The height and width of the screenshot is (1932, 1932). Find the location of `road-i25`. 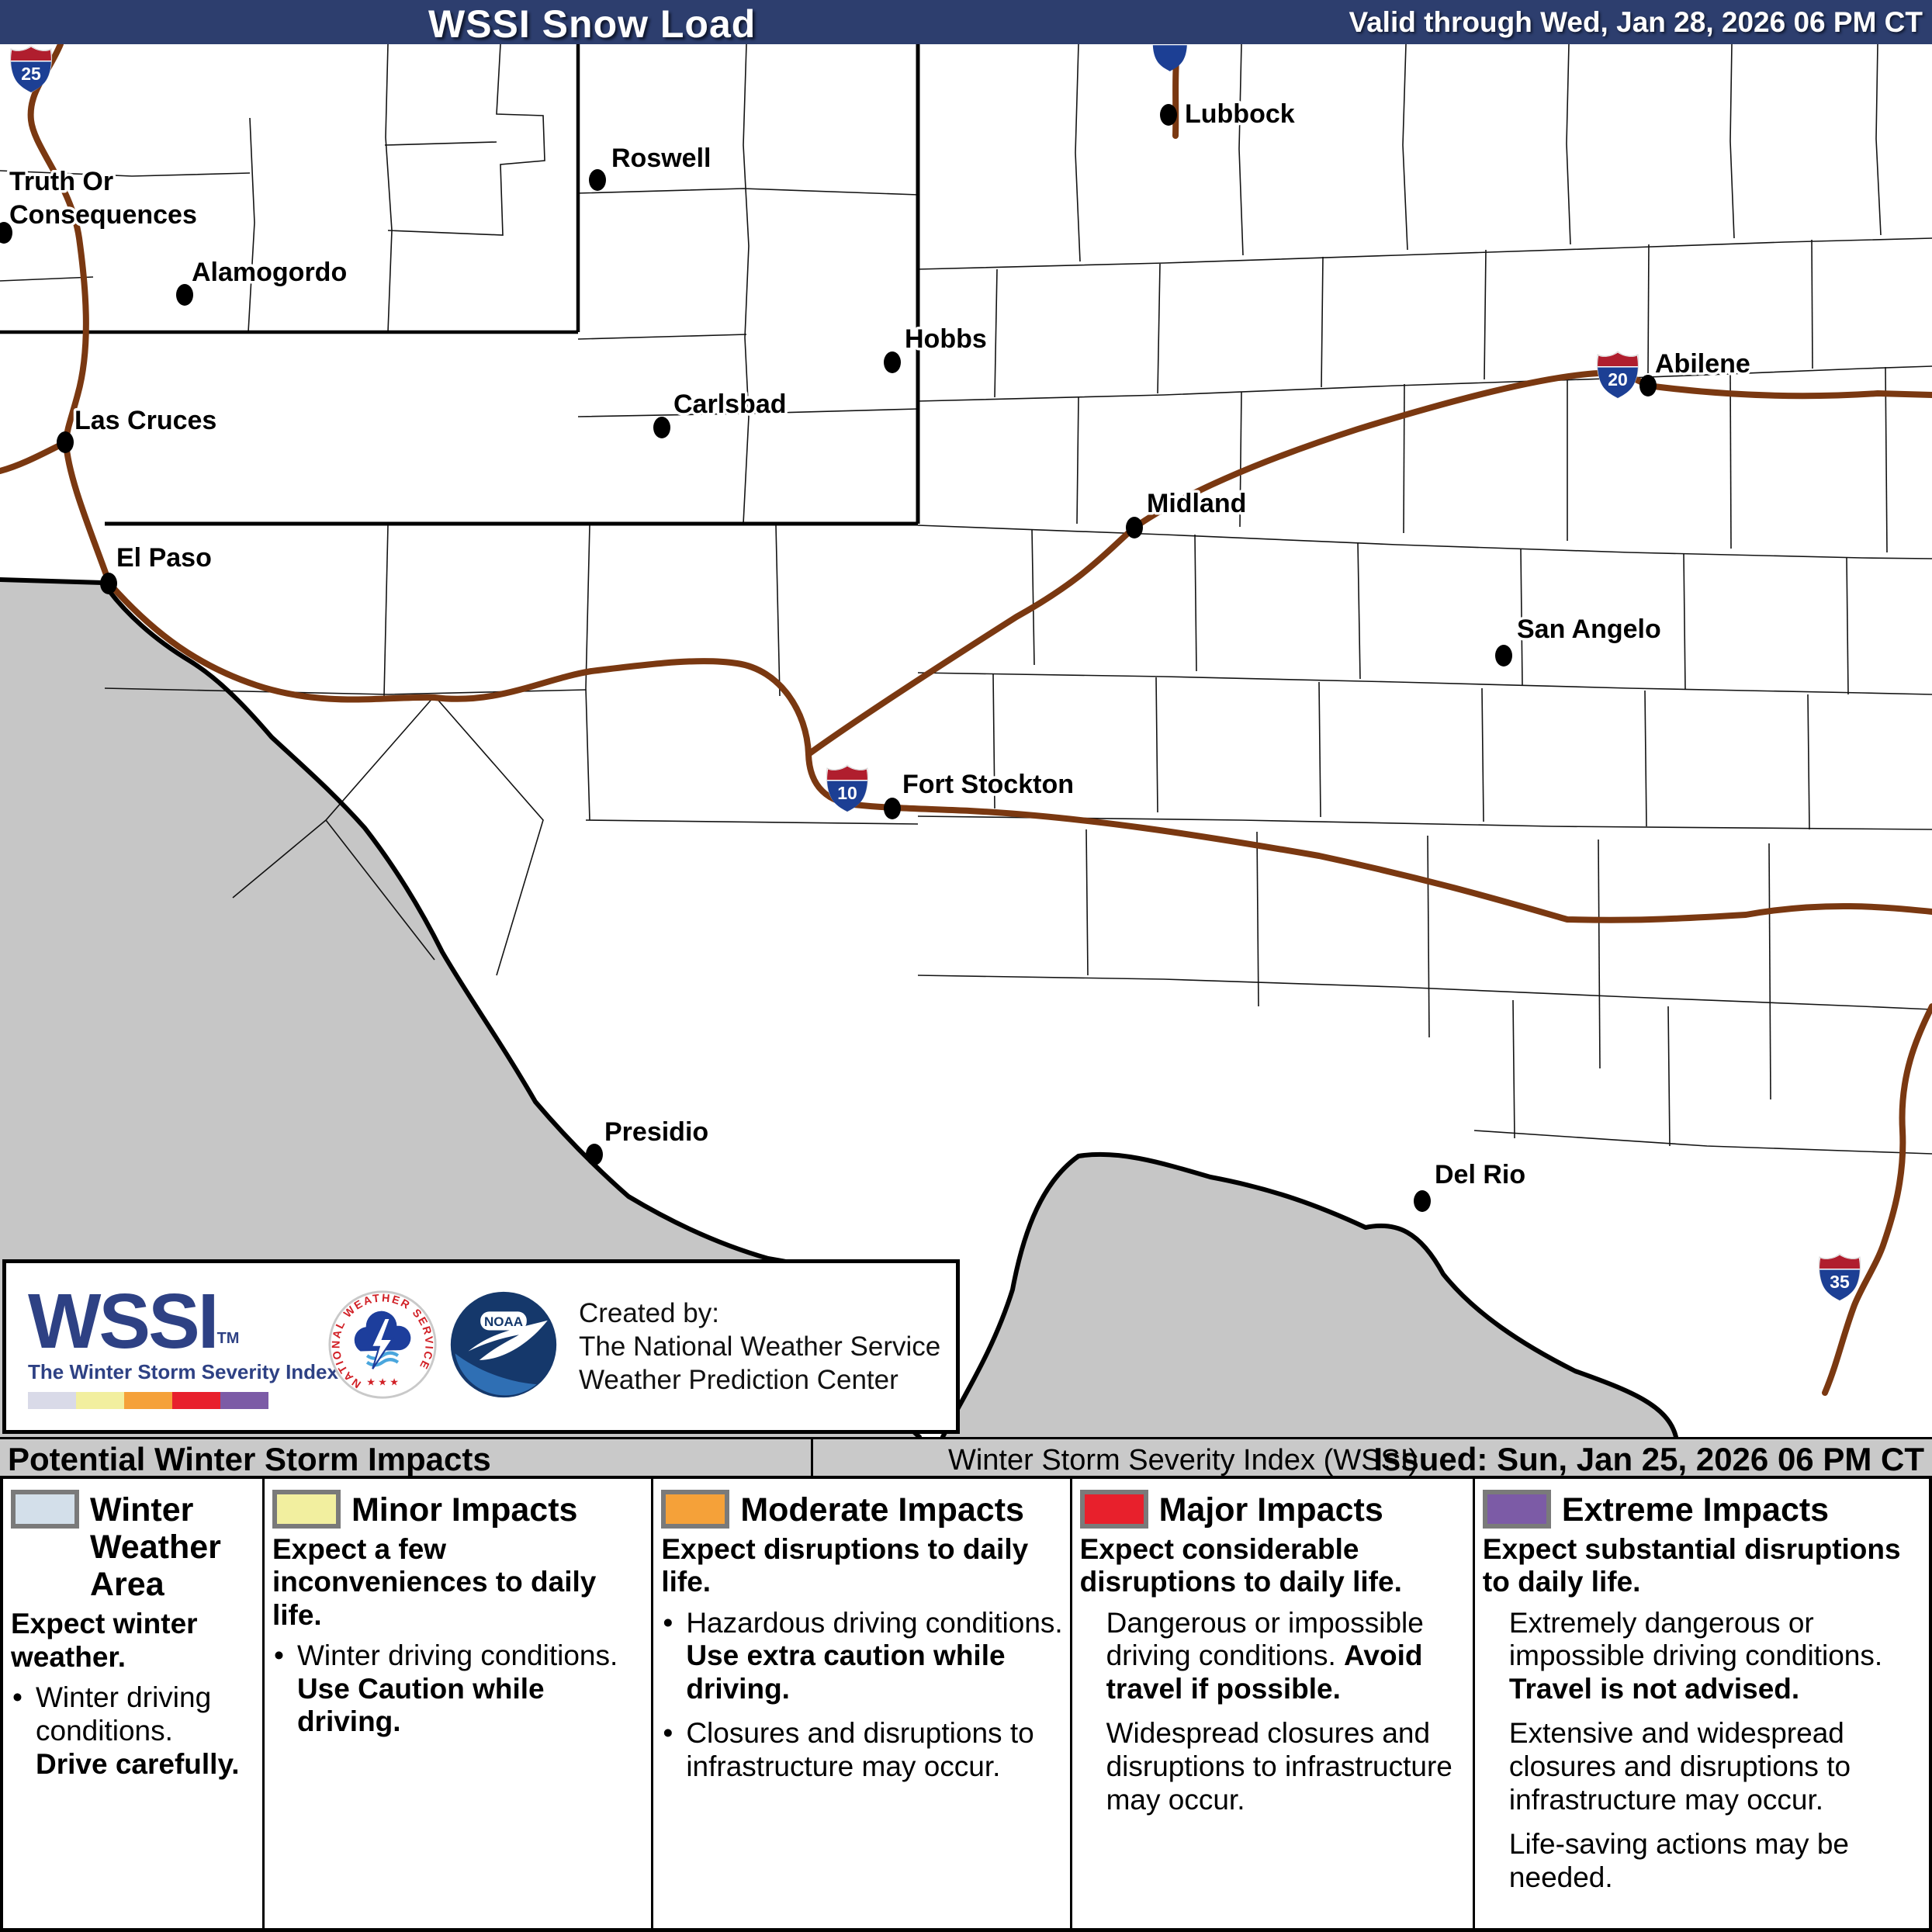

road-i25 is located at coordinates (70, 314).